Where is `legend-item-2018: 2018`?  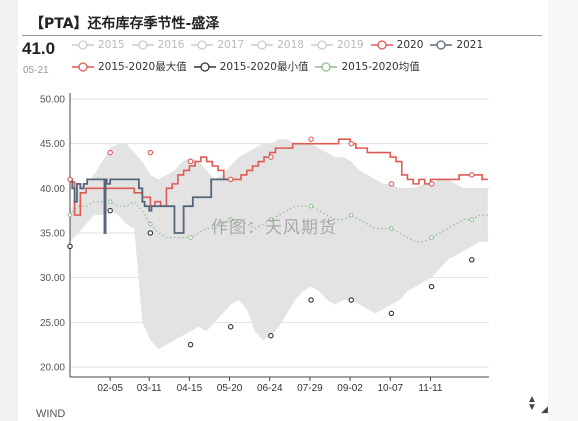
legend-item-2018: 2018 is located at coordinates (277, 45).